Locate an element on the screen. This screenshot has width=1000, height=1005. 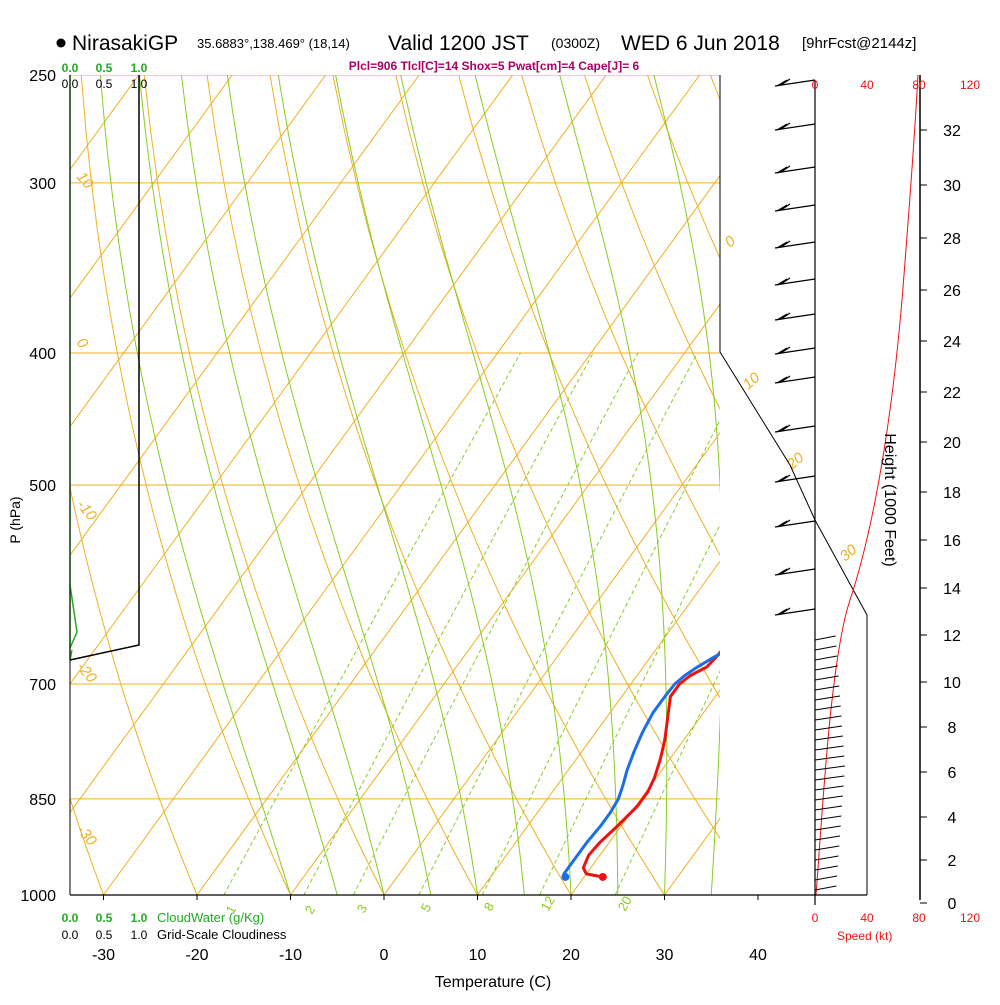
height-tick-label: 14 is located at coordinates (952, 589).